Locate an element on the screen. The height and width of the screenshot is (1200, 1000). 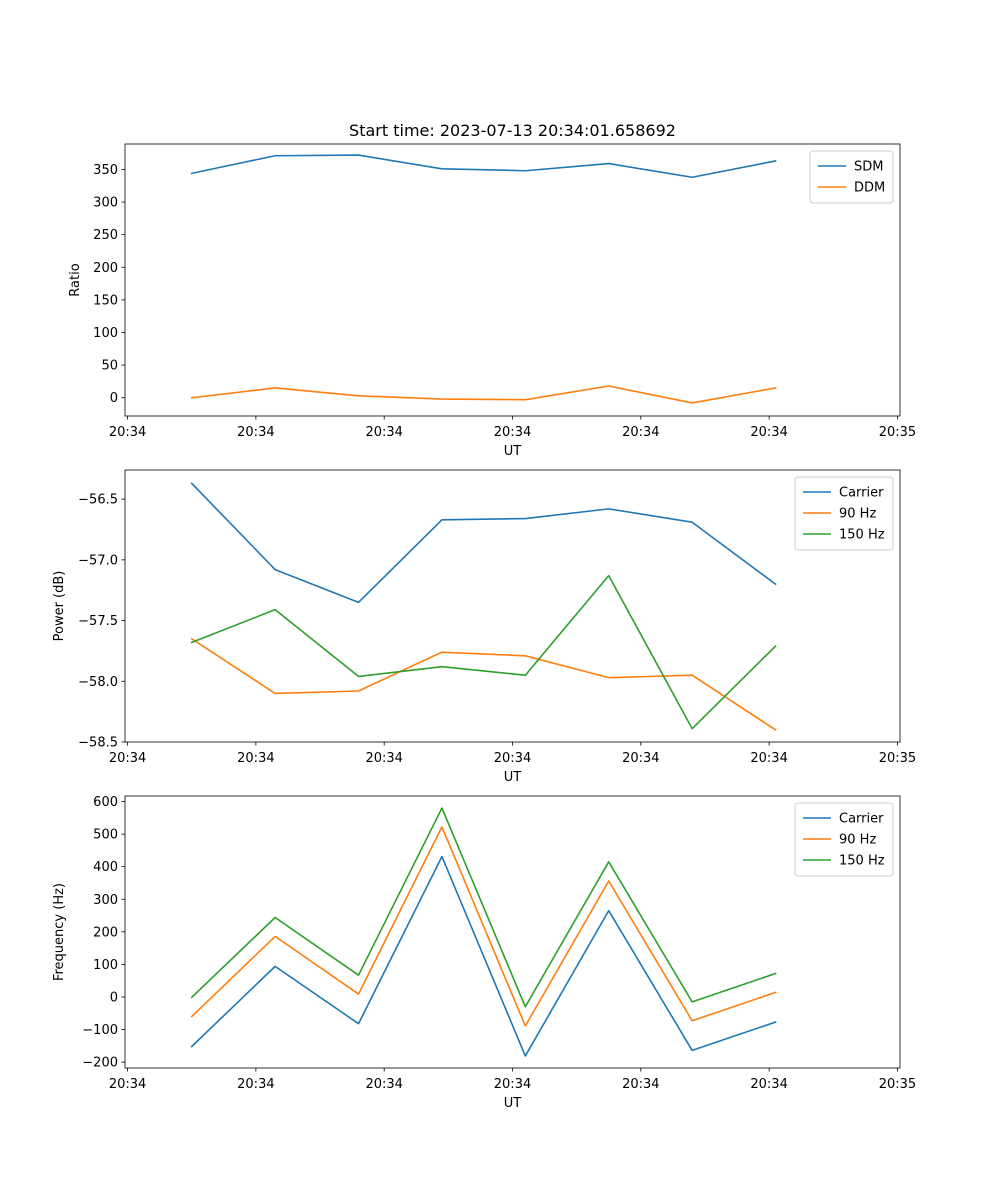
frequency-y-tick-label: −100 is located at coordinates (100, 1030).